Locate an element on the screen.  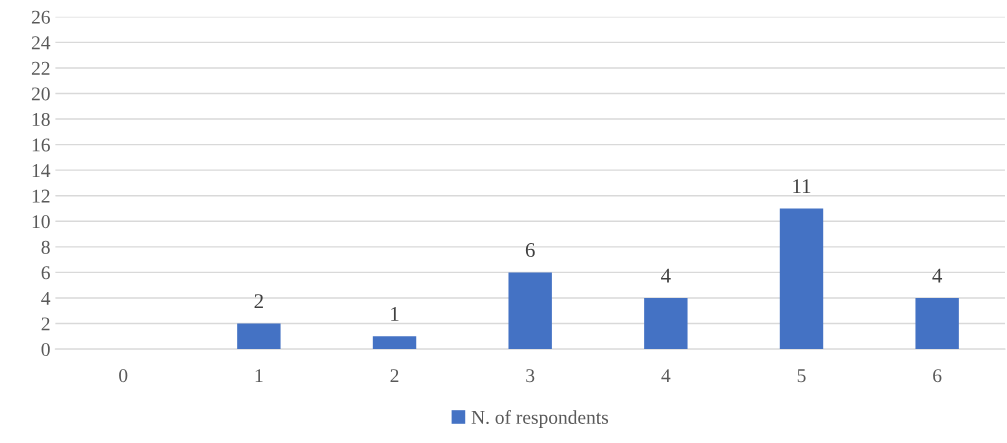
y-tick-label: 18 is located at coordinates (41, 119).